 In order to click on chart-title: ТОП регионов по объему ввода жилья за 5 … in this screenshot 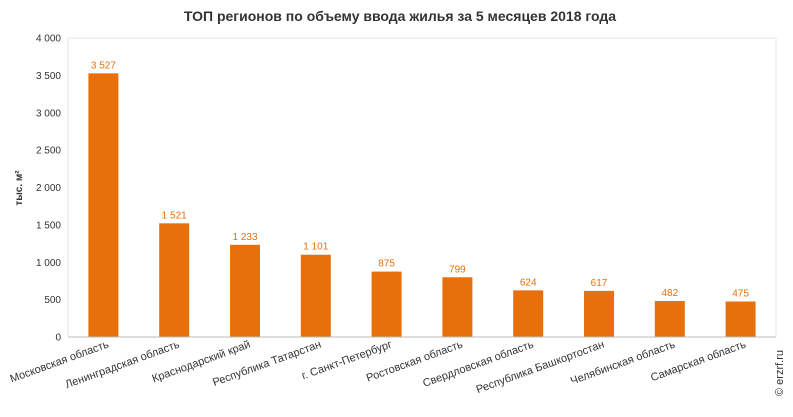, I will do `click(400, 16)`.